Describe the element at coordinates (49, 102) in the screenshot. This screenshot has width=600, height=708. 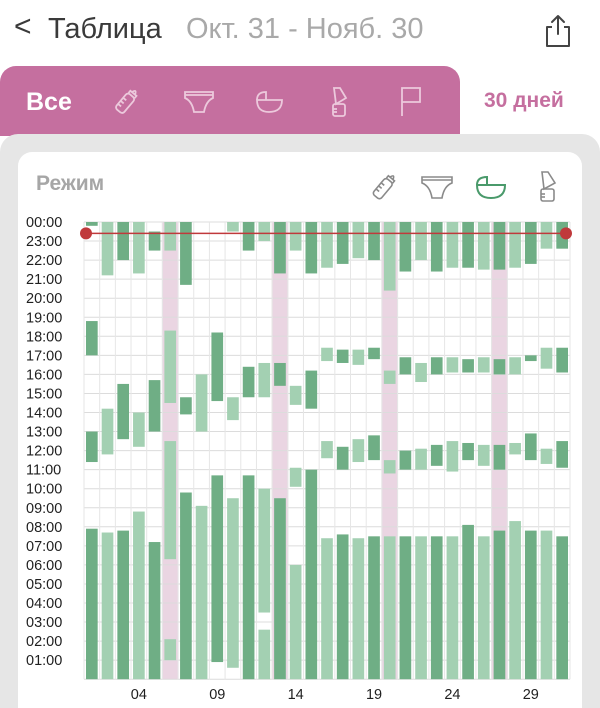
I see `tab-all: Все` at that location.